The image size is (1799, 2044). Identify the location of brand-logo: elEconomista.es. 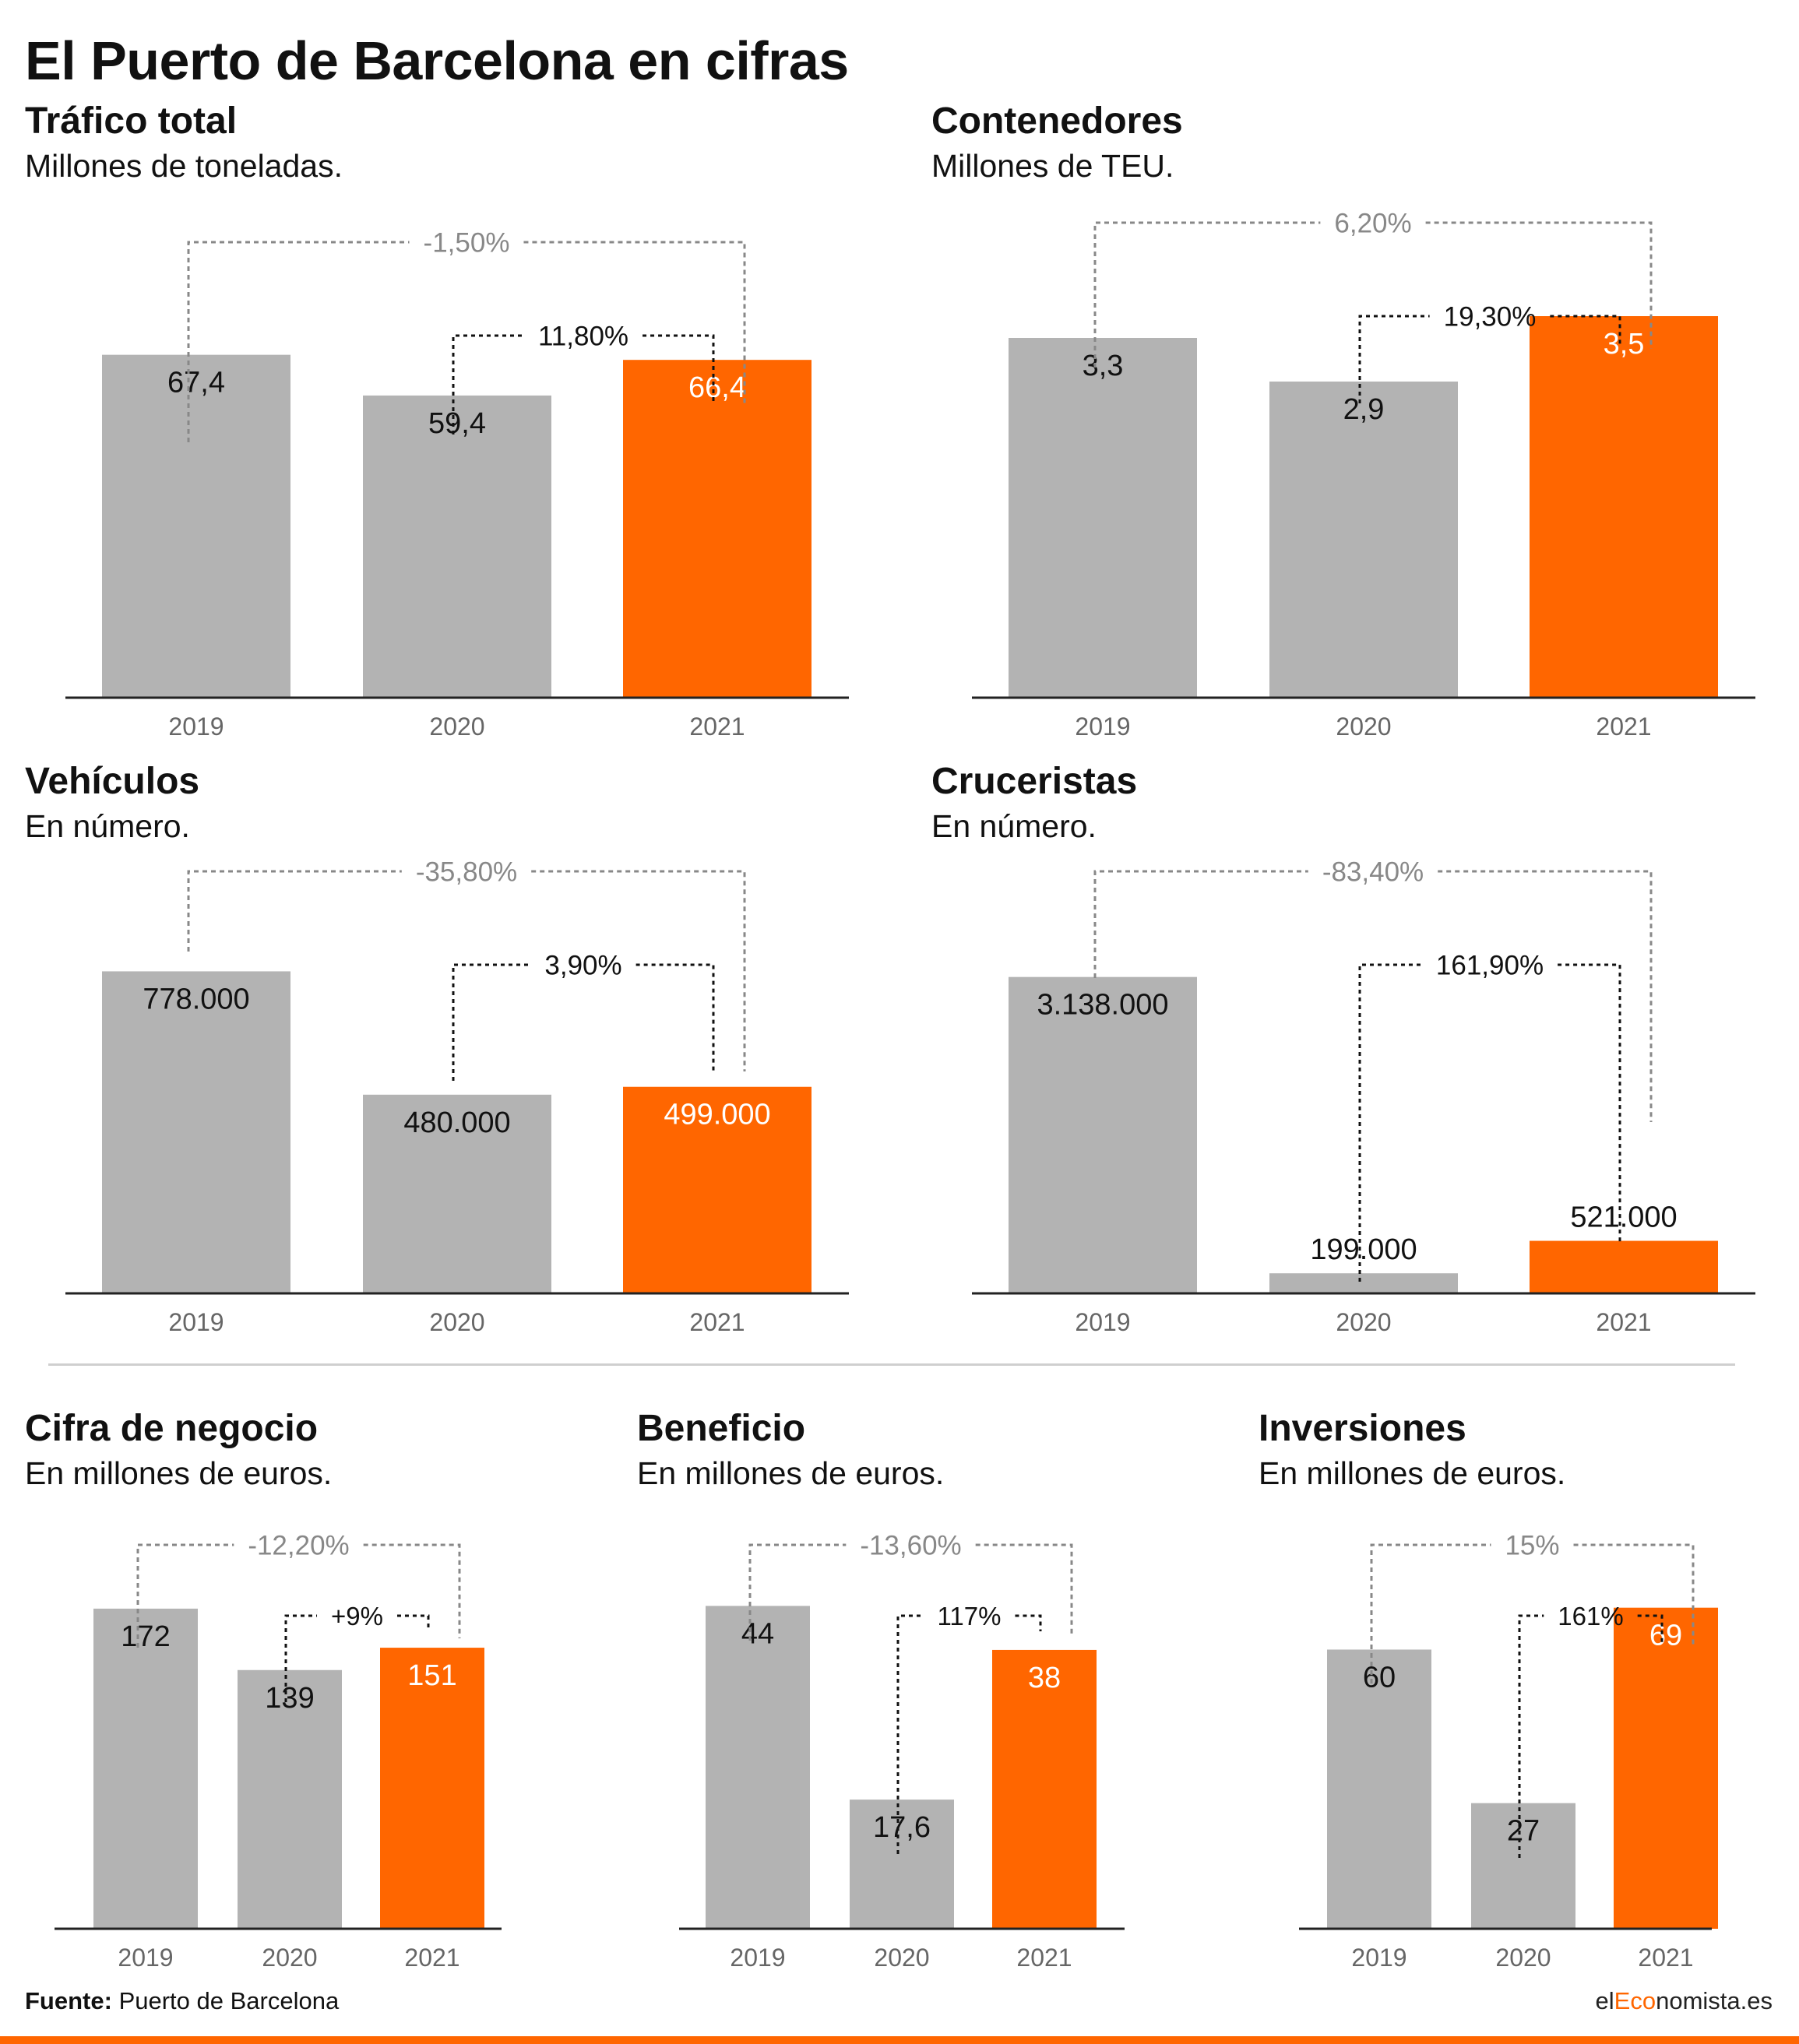
(1684, 2000).